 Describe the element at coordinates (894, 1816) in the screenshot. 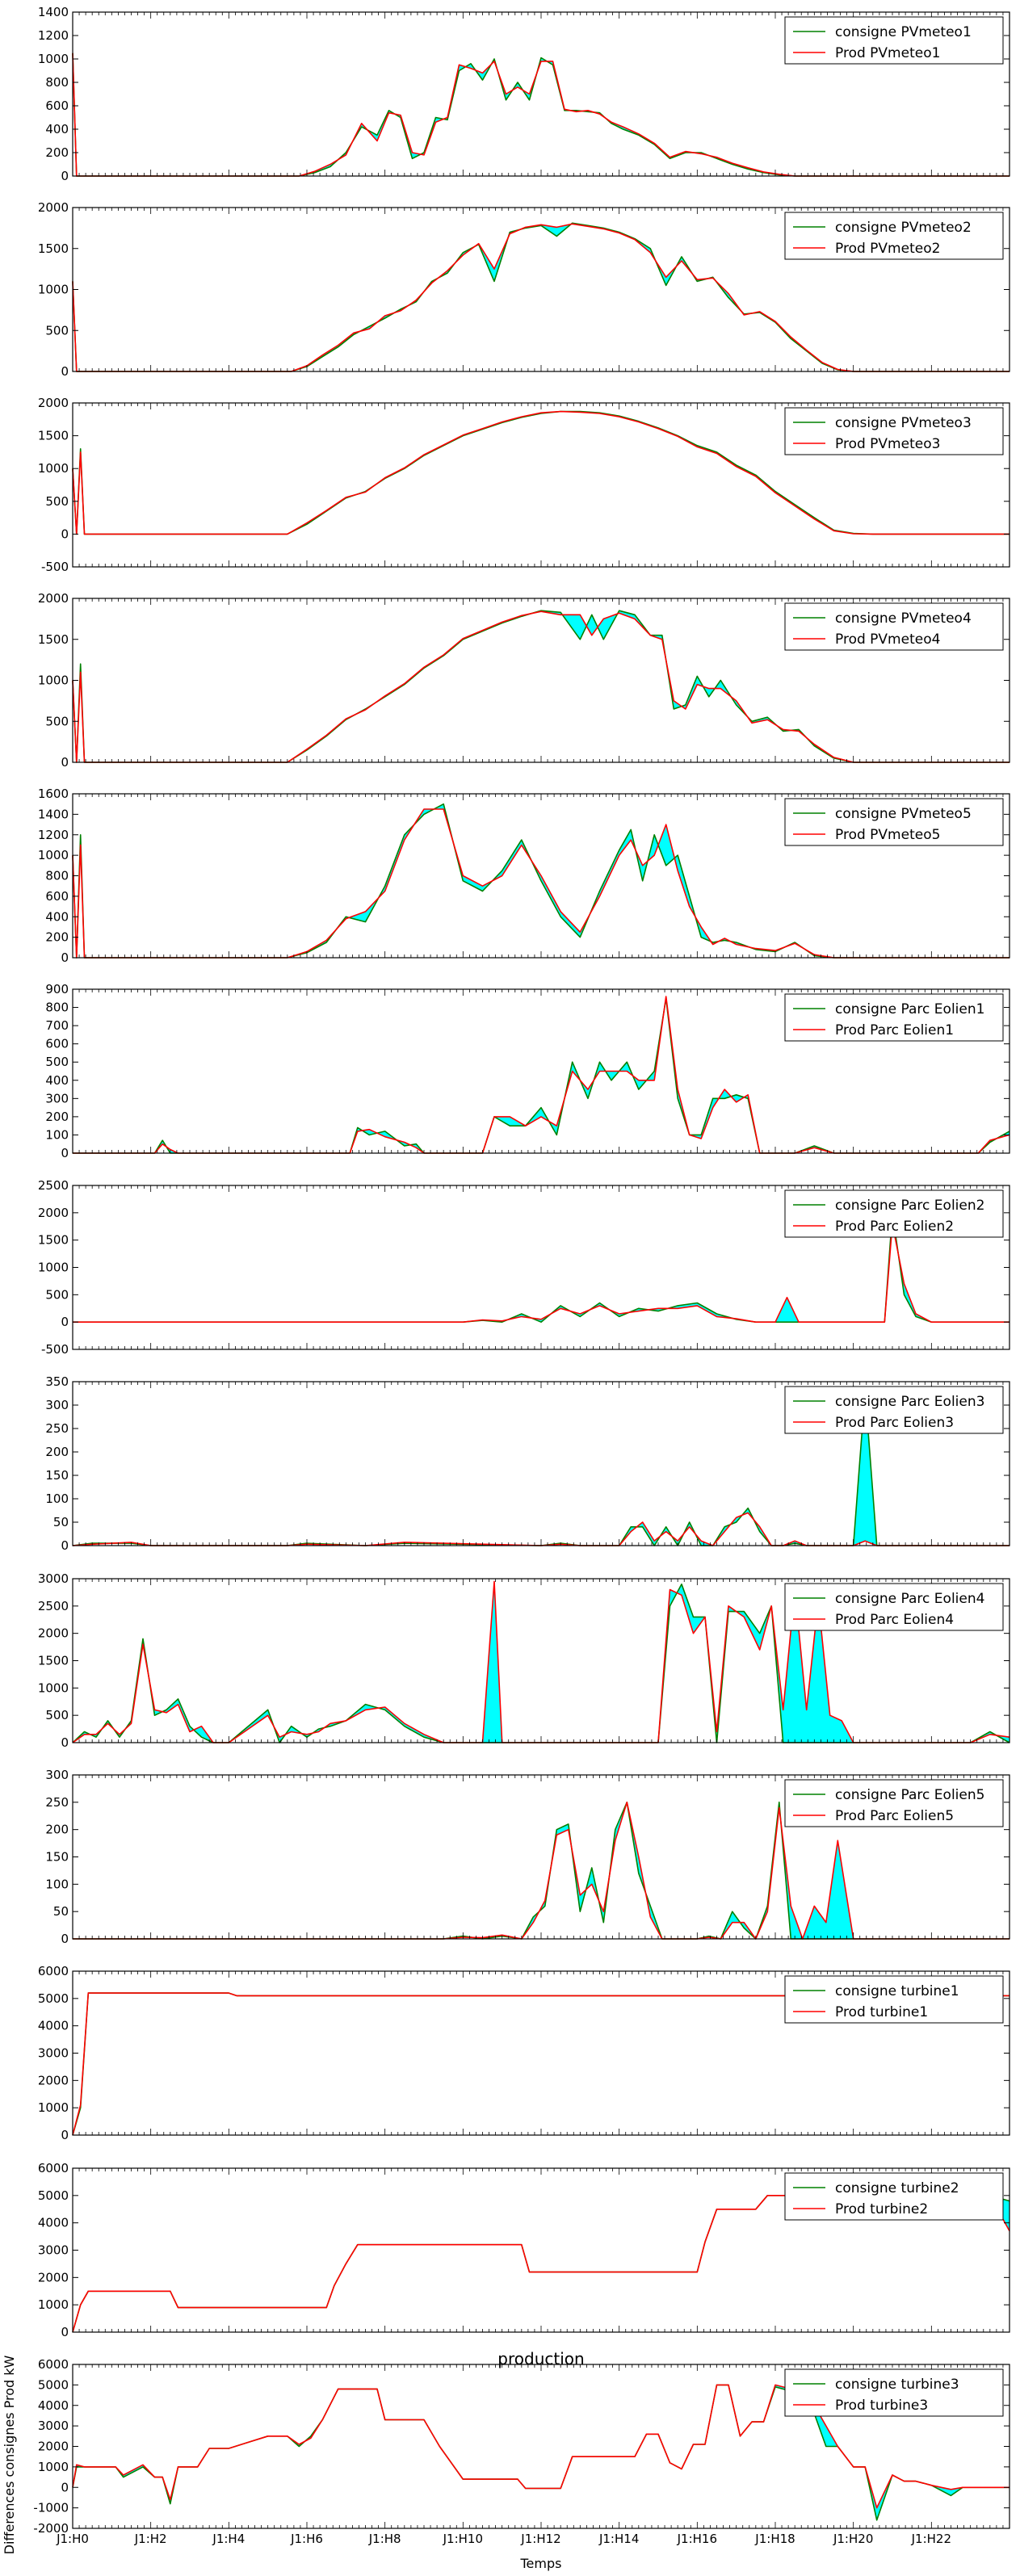

I see `legend-label: Prod Parc Eolien5` at that location.